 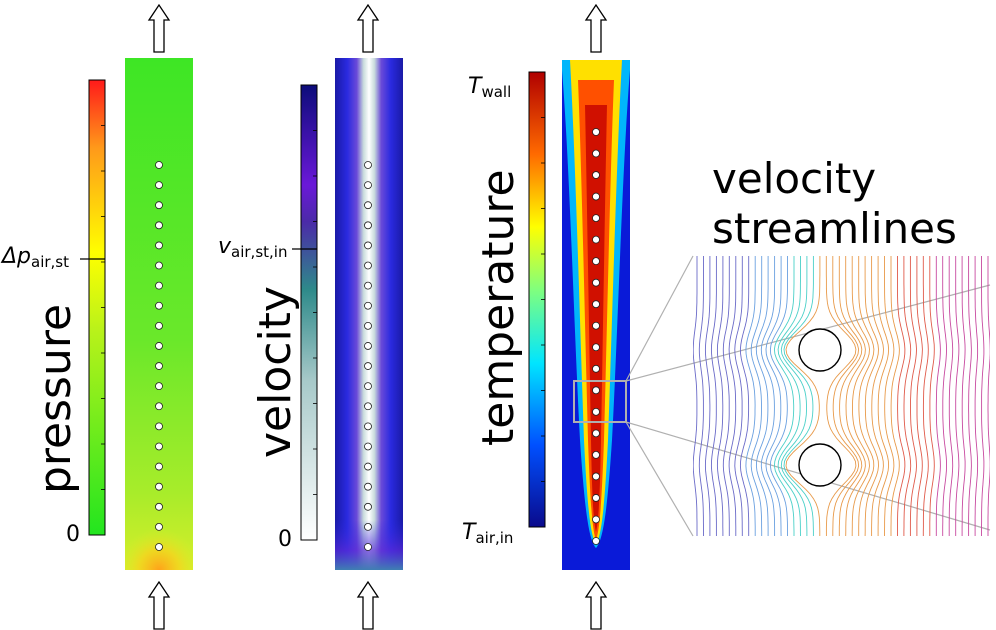 What do you see at coordinates (285, 540) in the screenshot?
I see `velocity-zero-label: 0` at bounding box center [285, 540].